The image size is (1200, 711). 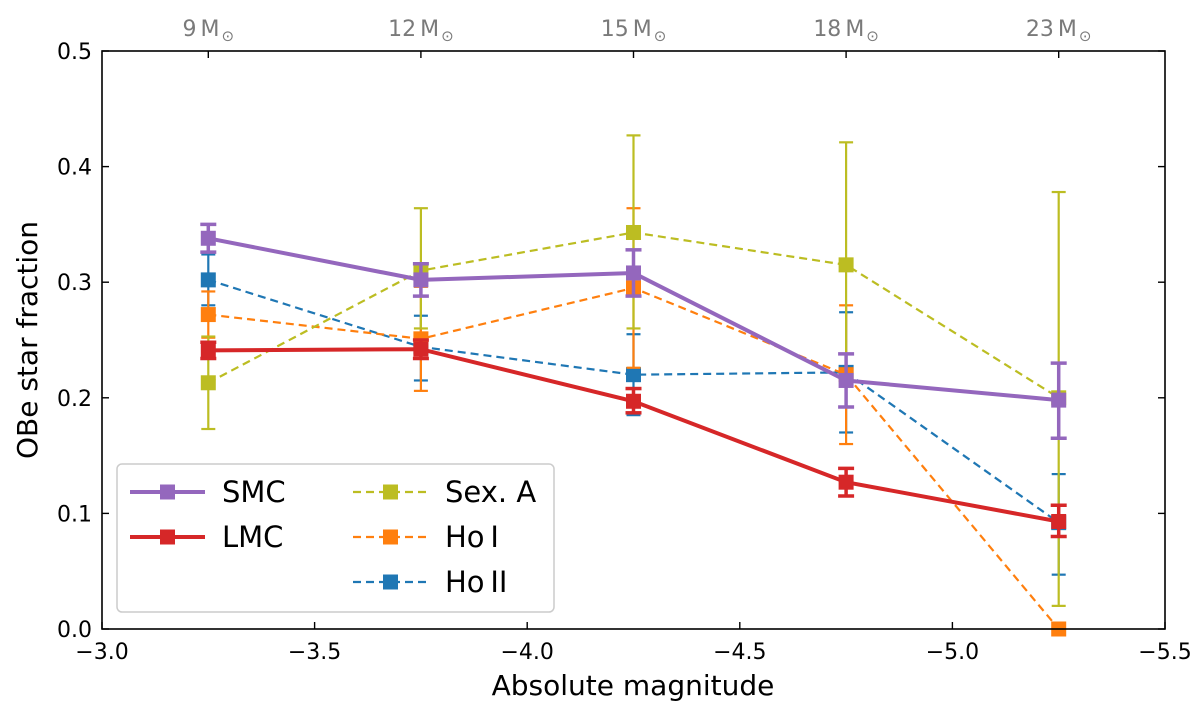 I want to click on legend: SMC LMC Sex. A Ho I Ho II, so click(x=335, y=538).